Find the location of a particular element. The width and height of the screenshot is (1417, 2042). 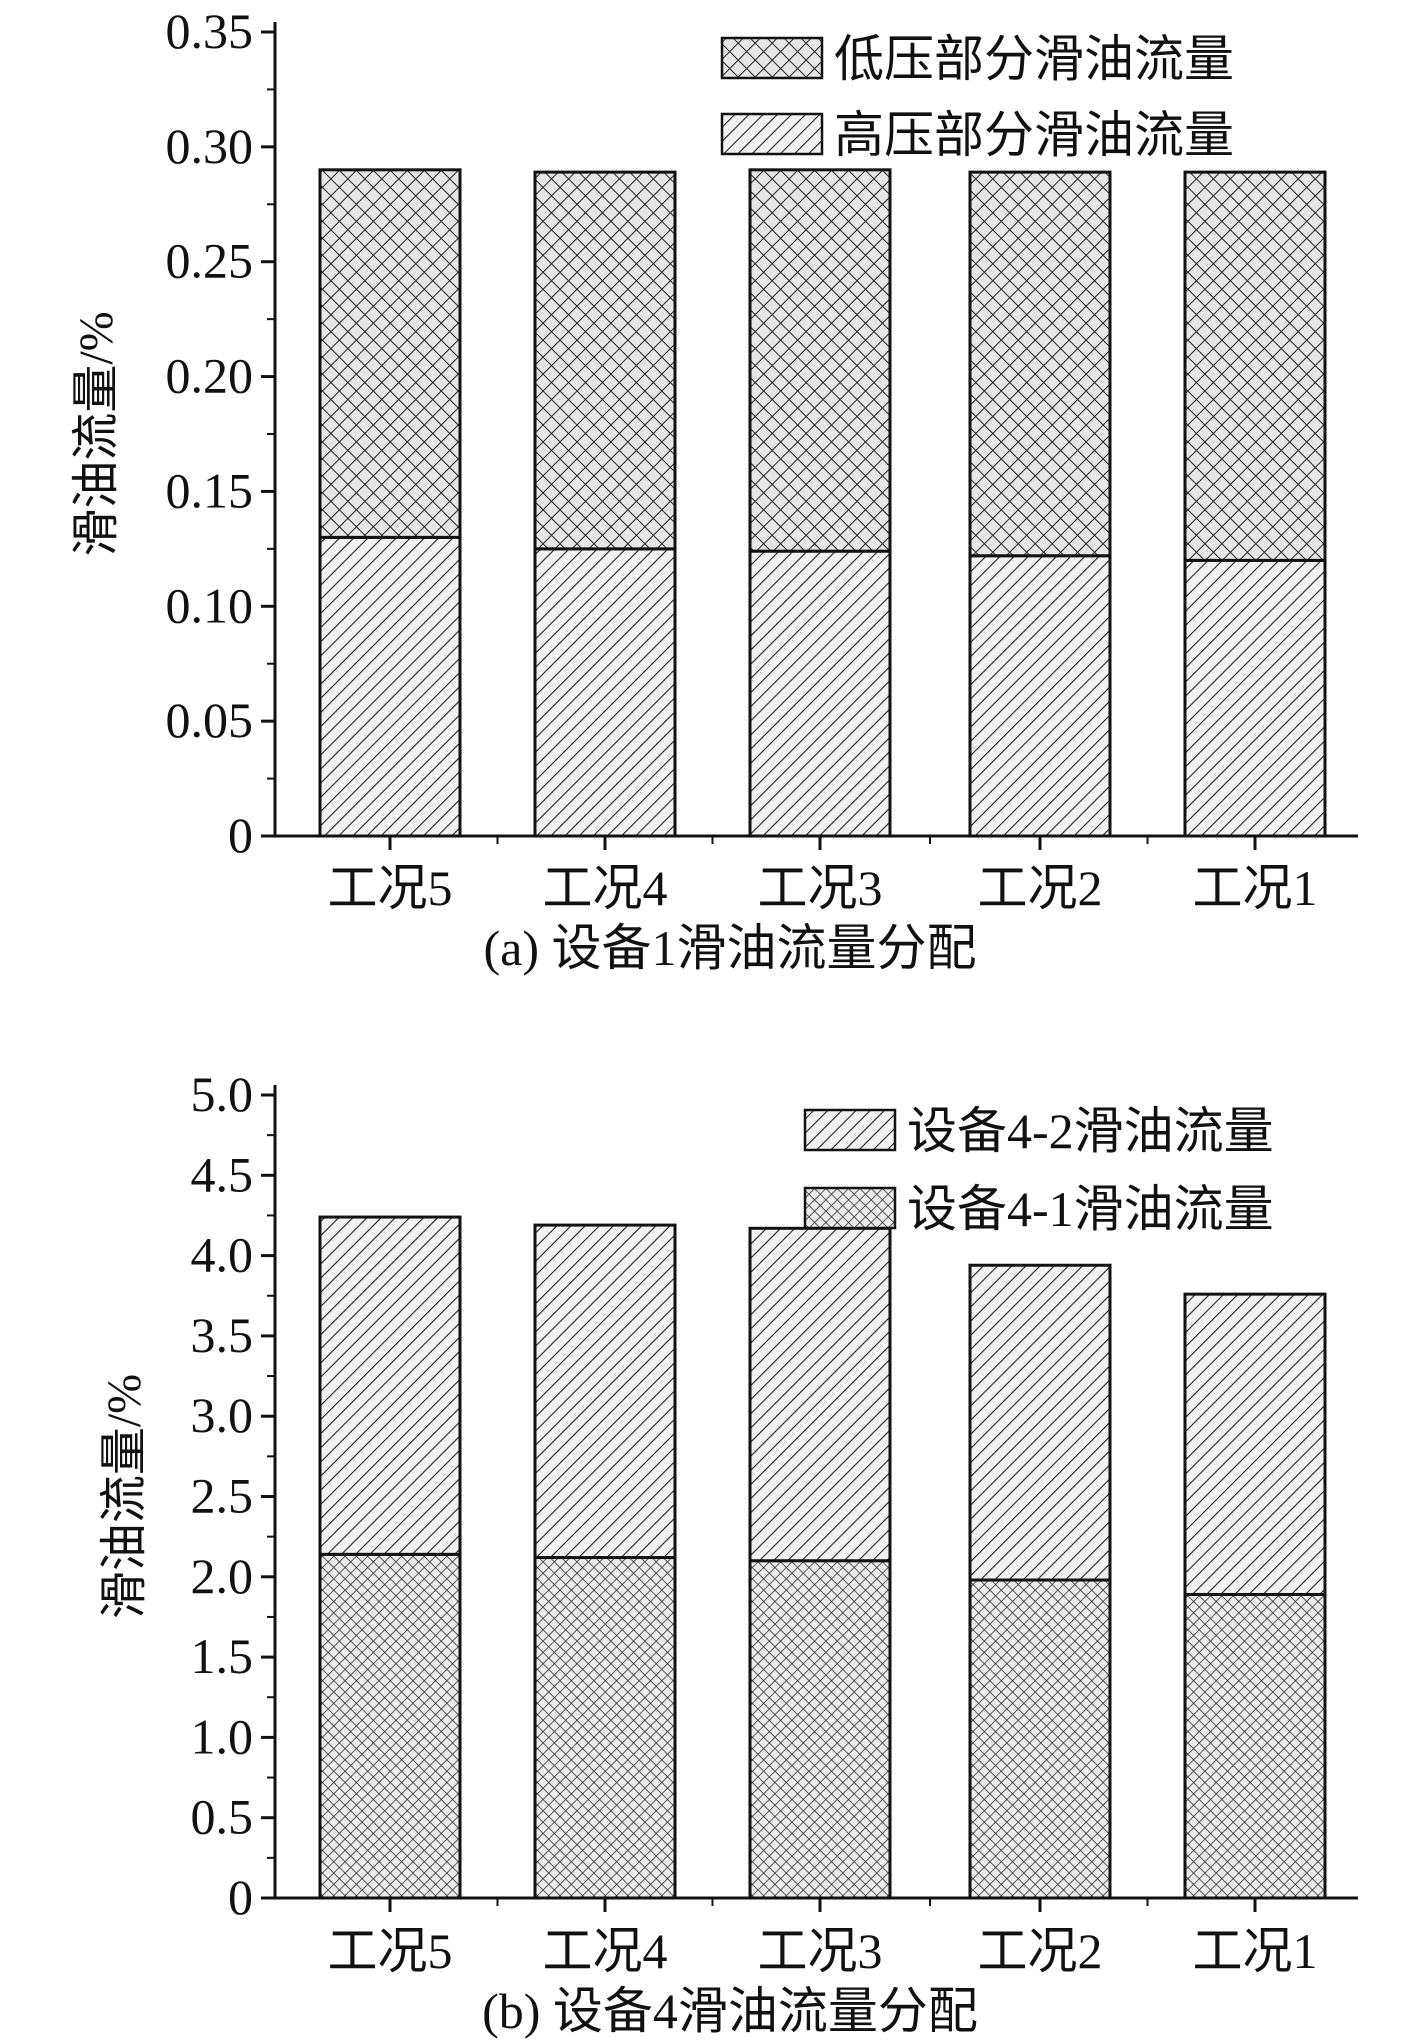

y-tick-label: 0.20 is located at coordinates (210, 376).